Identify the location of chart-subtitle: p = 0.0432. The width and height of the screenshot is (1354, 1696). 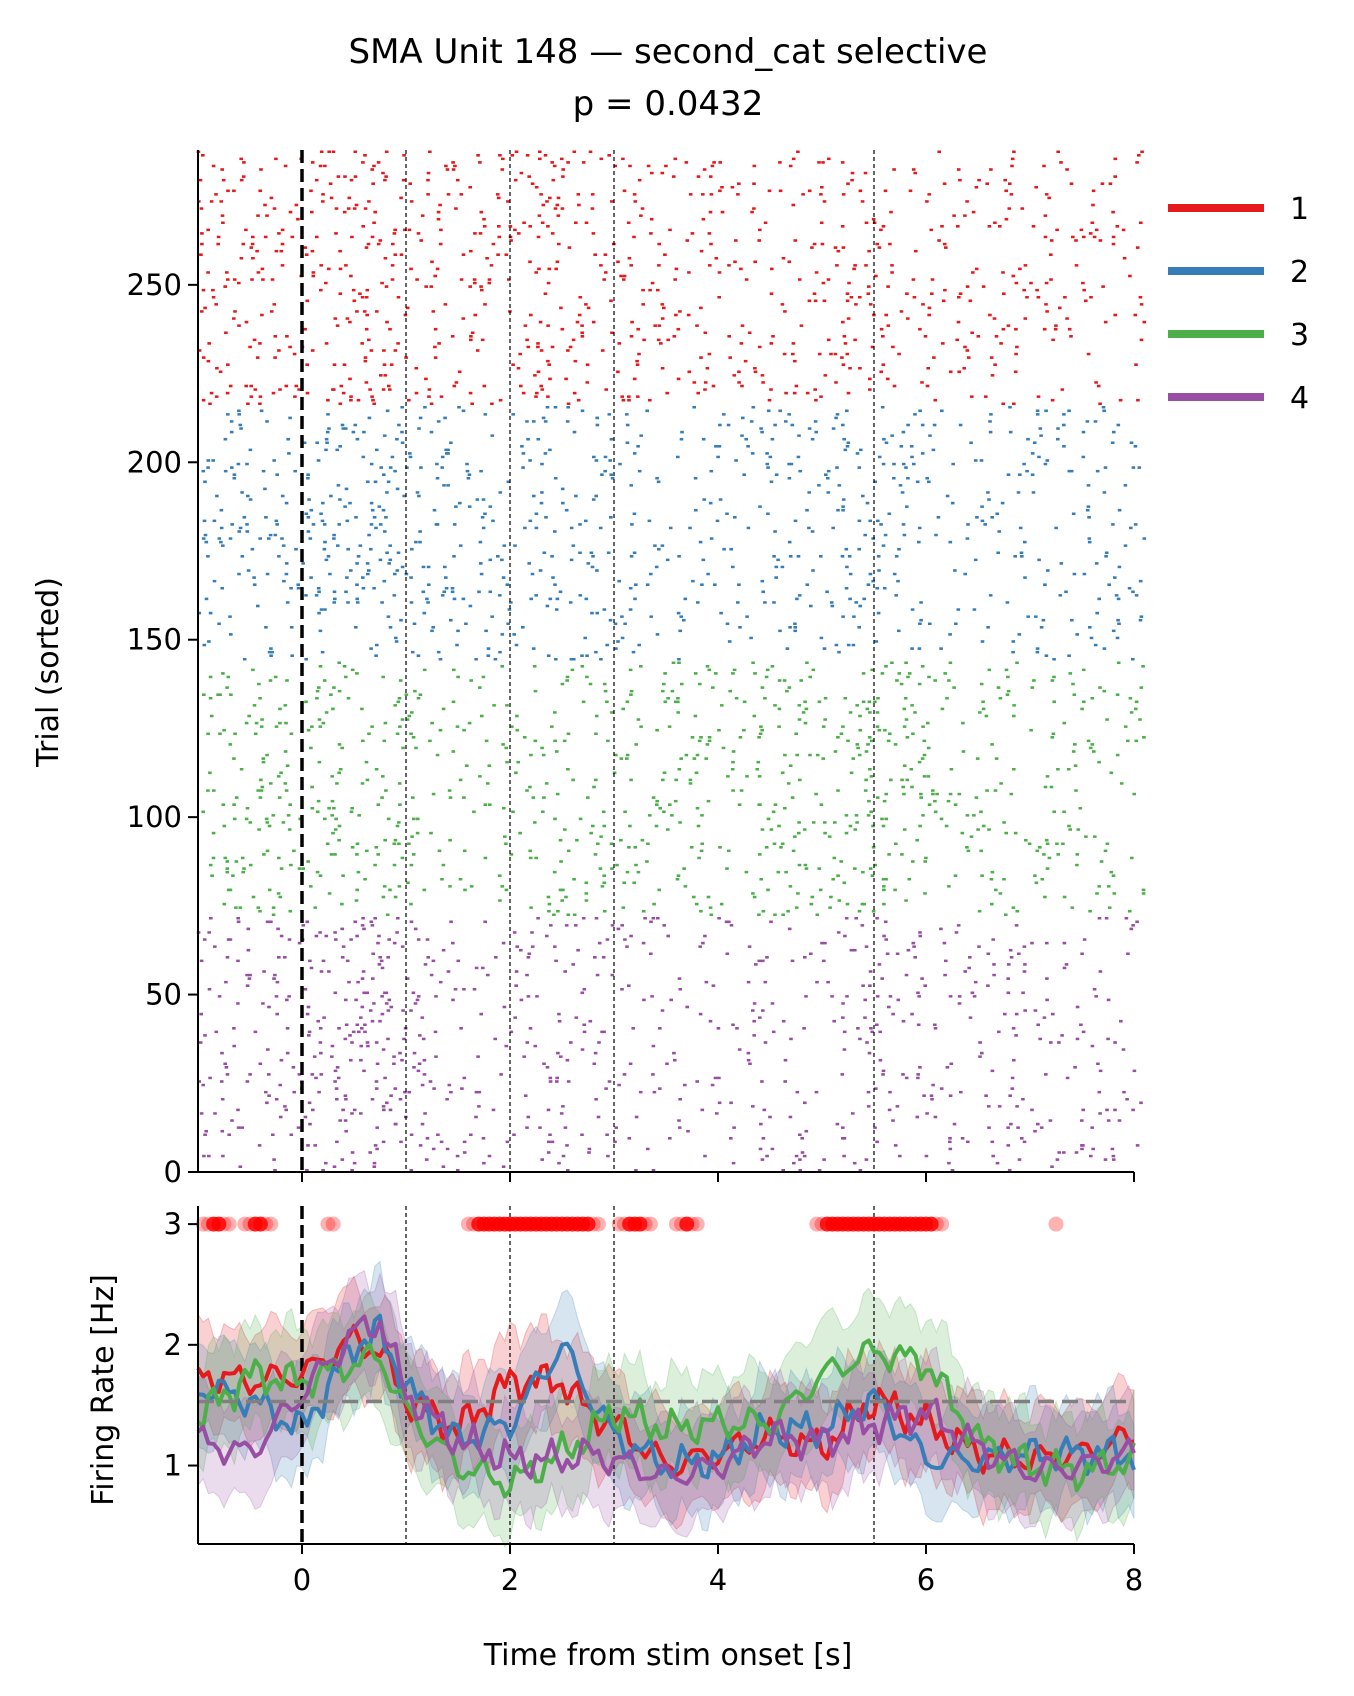
(668, 104).